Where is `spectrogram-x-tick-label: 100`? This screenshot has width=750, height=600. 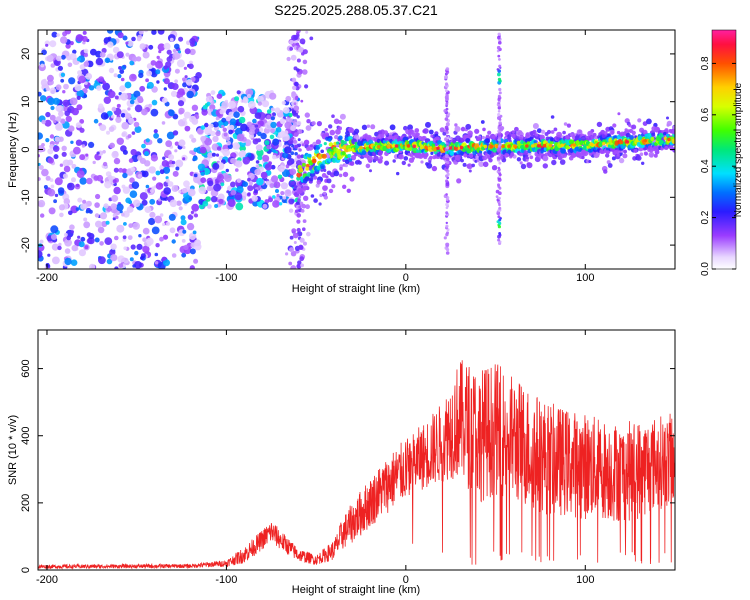 spectrogram-x-tick-label: 100 is located at coordinates (585, 278).